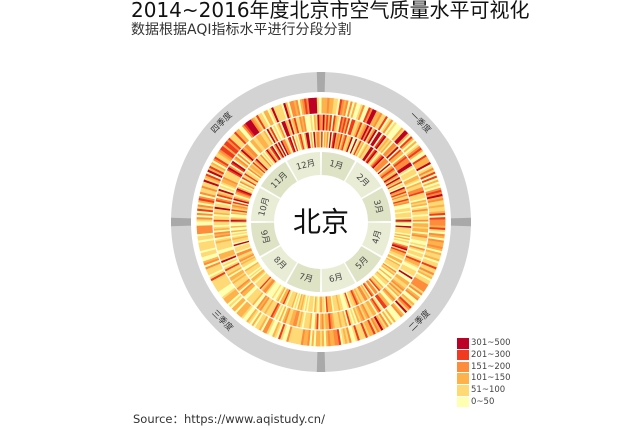 Image resolution: width=640 pixels, height=428 pixels. Describe the element at coordinates (321, 222) in the screenshot. I see `center-disc` at that location.